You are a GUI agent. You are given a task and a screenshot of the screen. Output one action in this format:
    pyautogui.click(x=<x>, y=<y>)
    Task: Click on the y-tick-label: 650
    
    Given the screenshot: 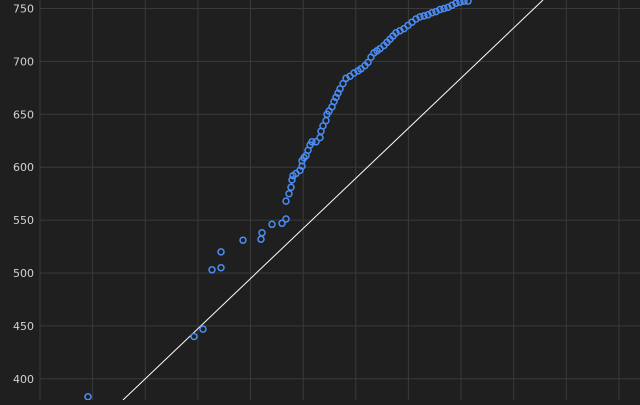 What is the action you would take?
    pyautogui.click(x=23, y=114)
    